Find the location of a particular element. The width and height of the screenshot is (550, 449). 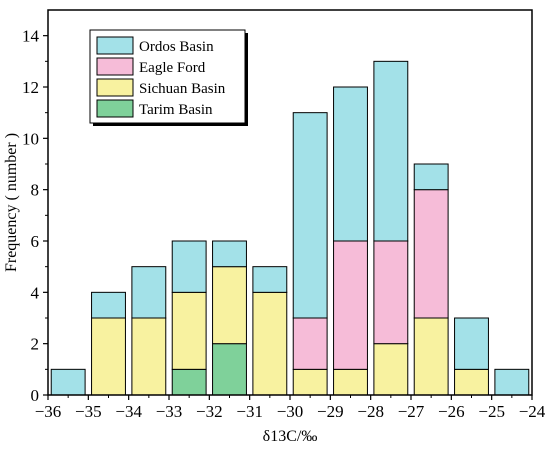

x-tick-label: −24 is located at coordinates (532, 411).